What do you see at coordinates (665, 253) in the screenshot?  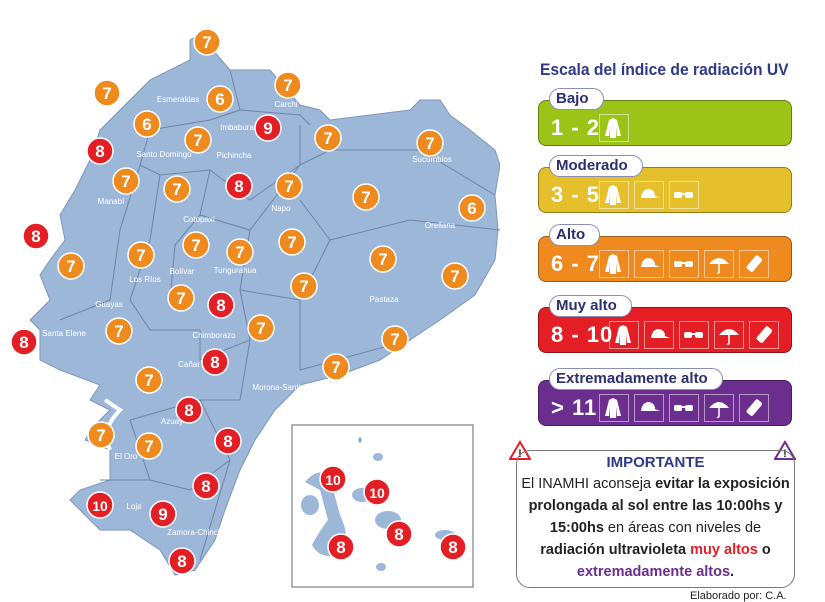 I see `uv-level-alto: Alto 6 - 7` at bounding box center [665, 253].